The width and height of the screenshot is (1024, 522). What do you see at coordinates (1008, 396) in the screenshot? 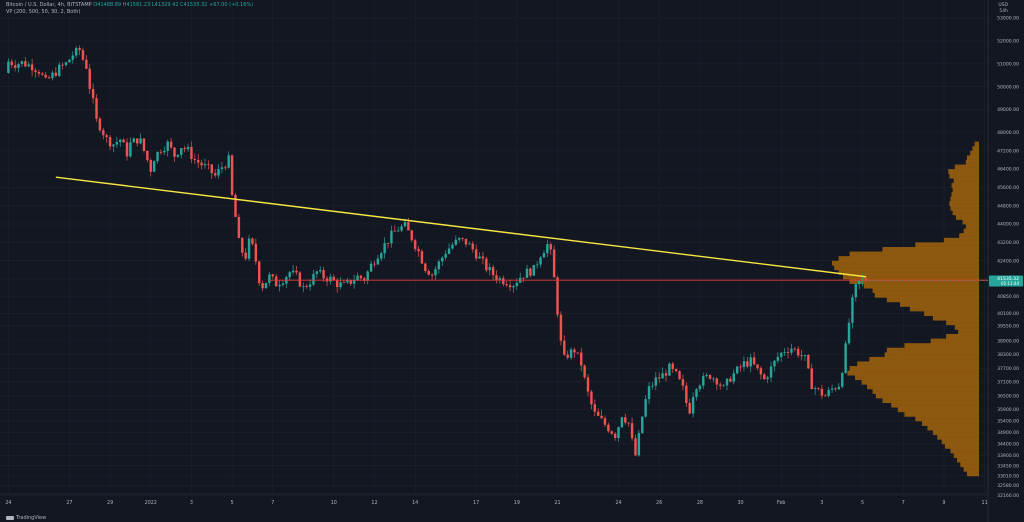
I see `price-tick-label: 36500.00` at bounding box center [1008, 396].